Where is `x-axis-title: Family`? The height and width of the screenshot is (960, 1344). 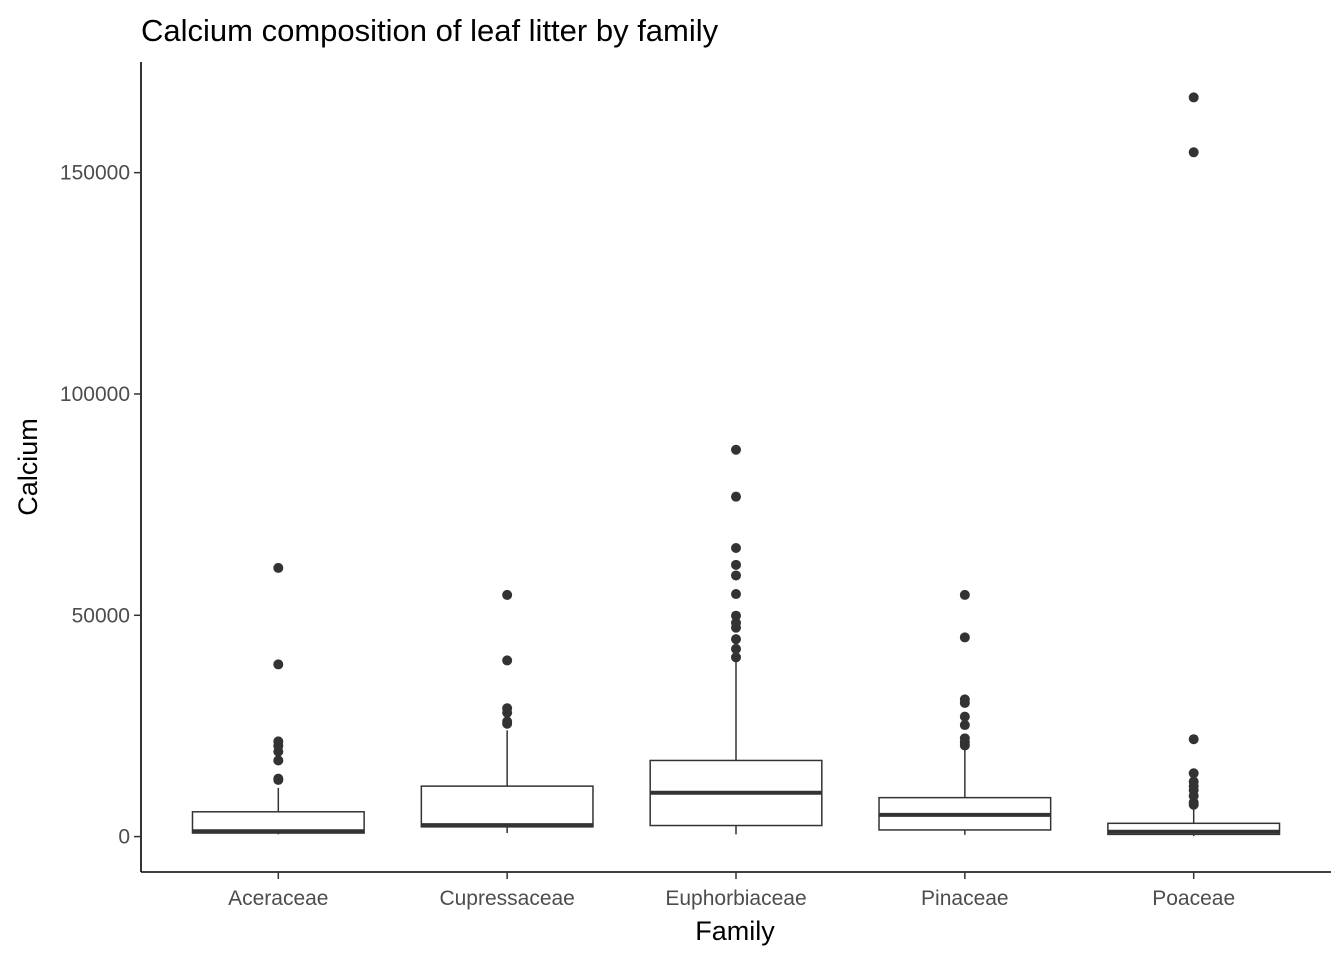 x-axis-title: Family is located at coordinates (735, 931).